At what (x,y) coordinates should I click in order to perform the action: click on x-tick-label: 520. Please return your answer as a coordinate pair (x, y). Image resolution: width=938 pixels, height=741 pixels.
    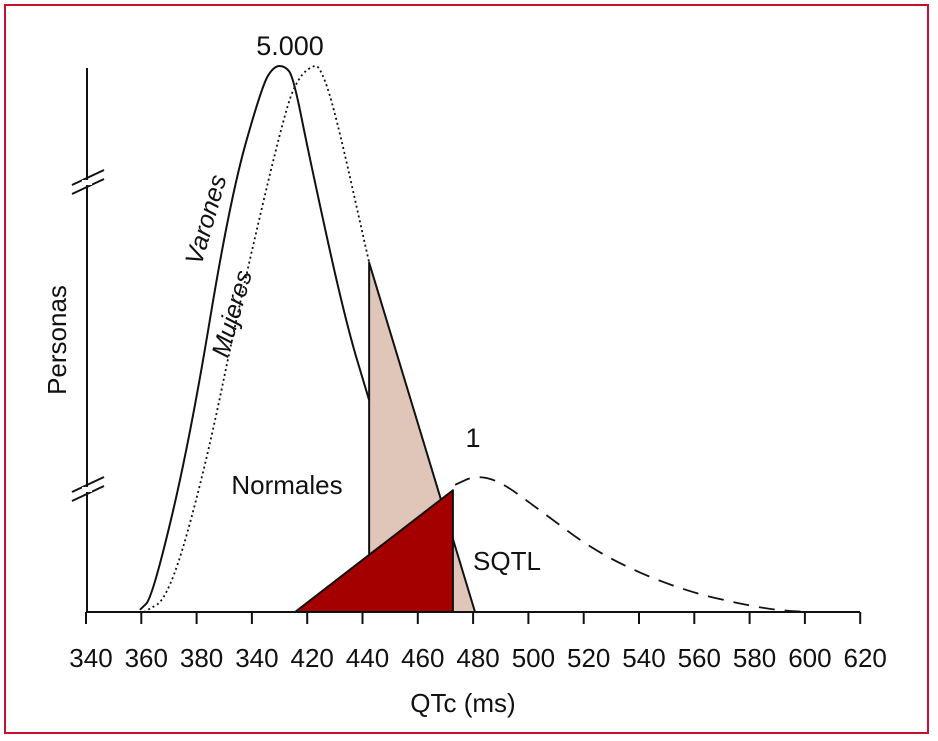
    Looking at the image, I should click on (588, 658).